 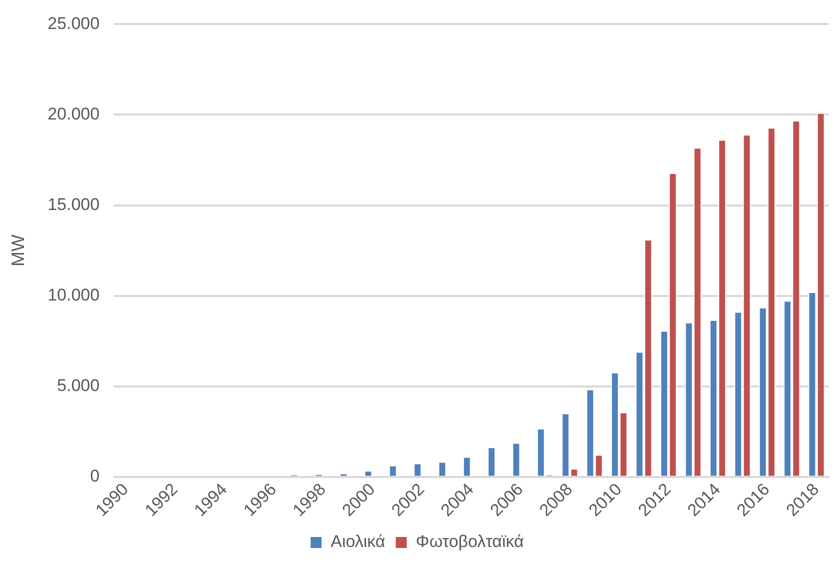 I want to click on y-tick-label: 5.000, so click(x=78, y=385).